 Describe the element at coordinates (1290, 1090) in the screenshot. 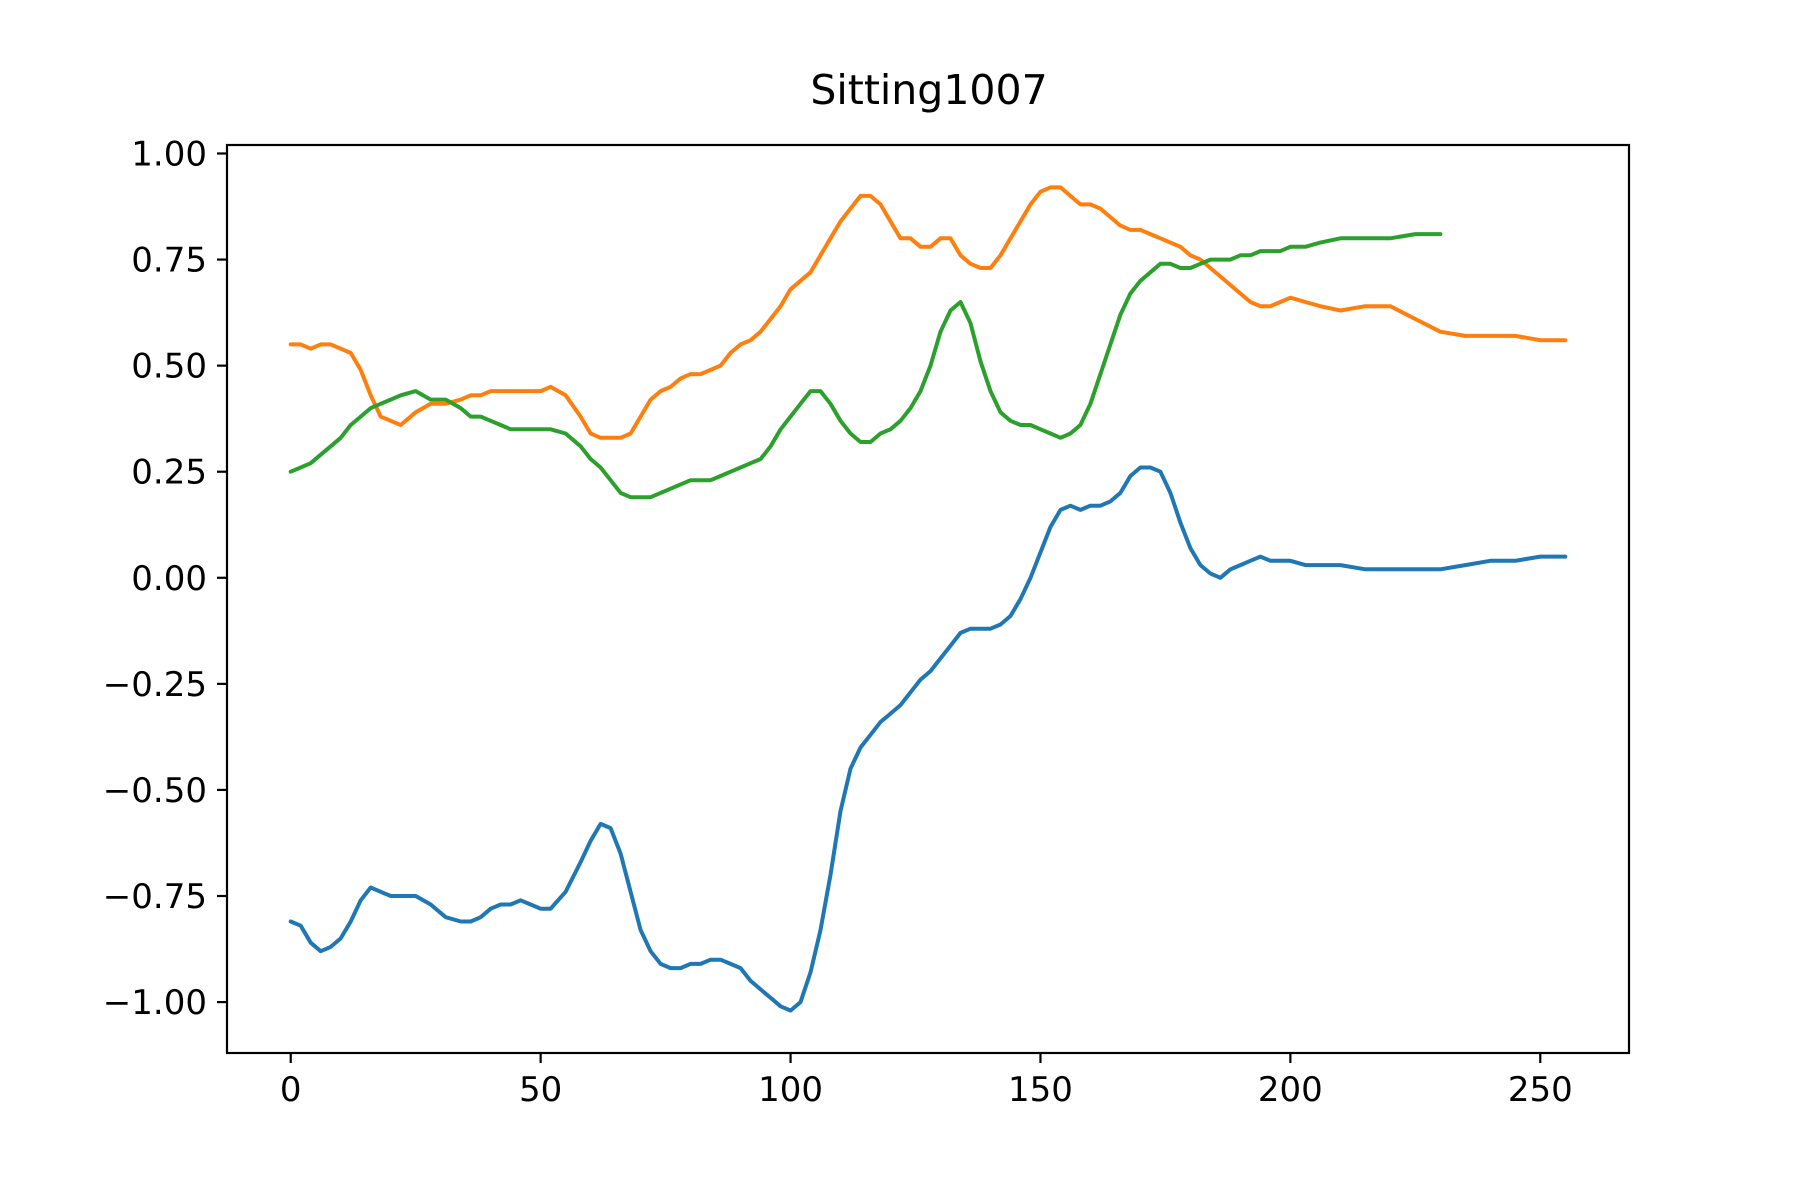

I see `x-tick-label: 200` at that location.